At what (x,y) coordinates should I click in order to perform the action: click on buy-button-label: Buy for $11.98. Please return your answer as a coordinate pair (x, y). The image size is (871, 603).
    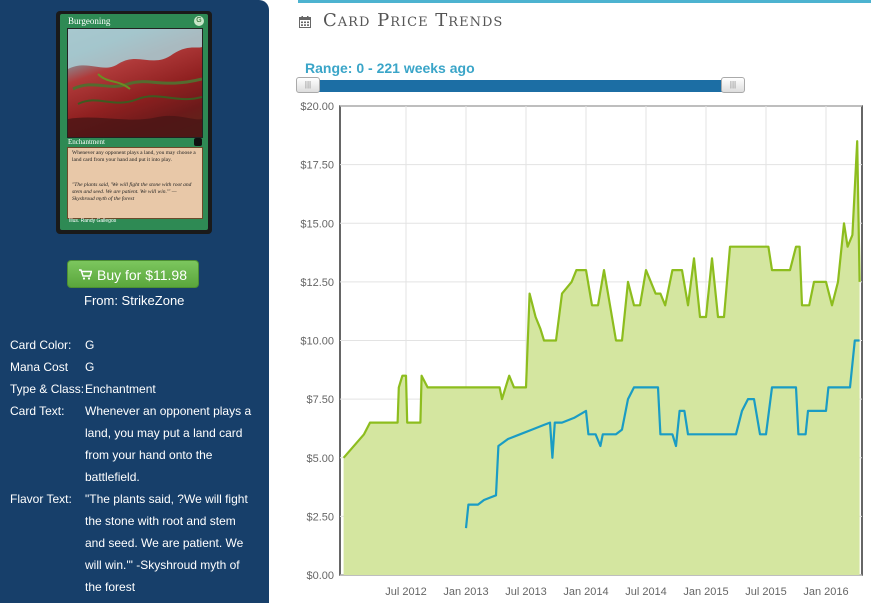
    Looking at the image, I should click on (142, 275).